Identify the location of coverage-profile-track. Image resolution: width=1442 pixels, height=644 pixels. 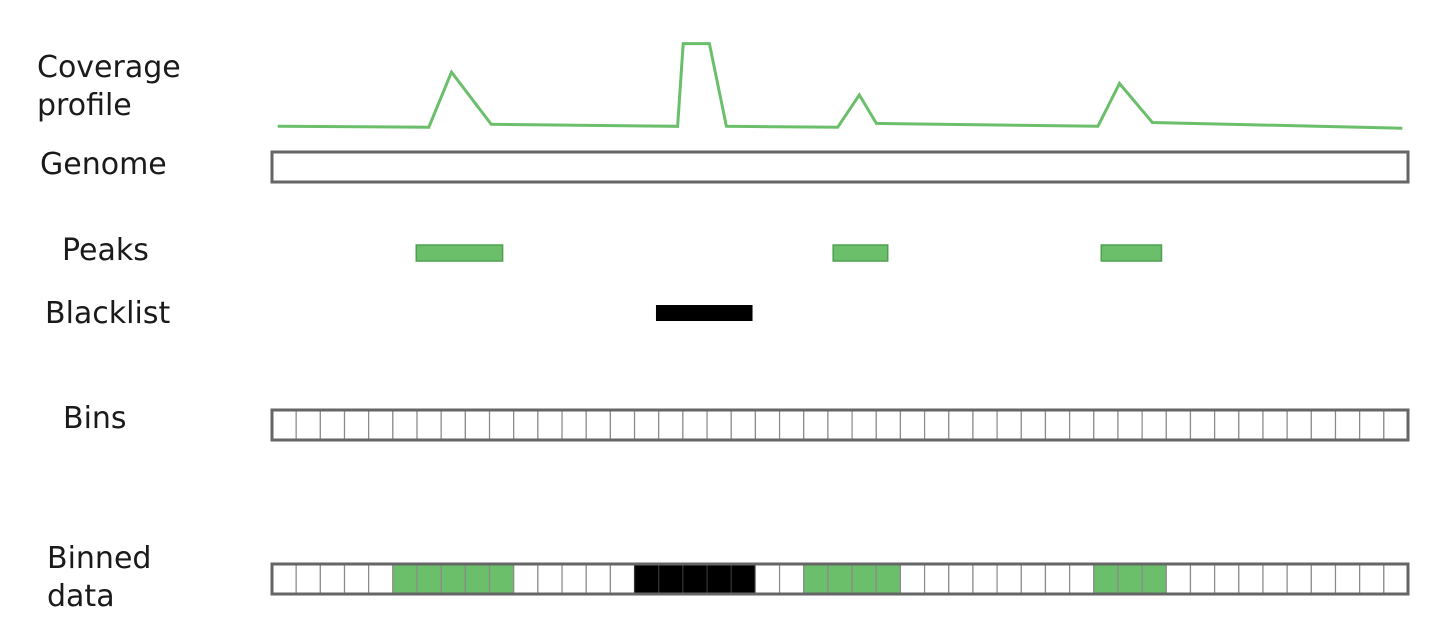
(840, 86).